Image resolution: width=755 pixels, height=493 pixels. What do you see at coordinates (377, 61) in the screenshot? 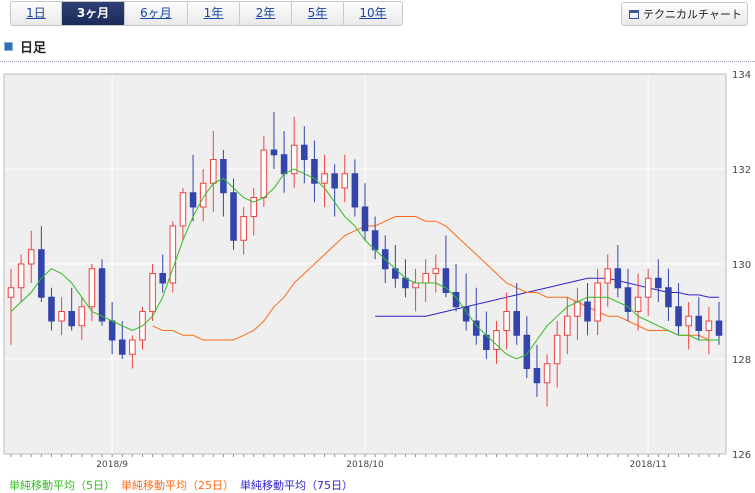
I see `dotted-divider` at bounding box center [377, 61].